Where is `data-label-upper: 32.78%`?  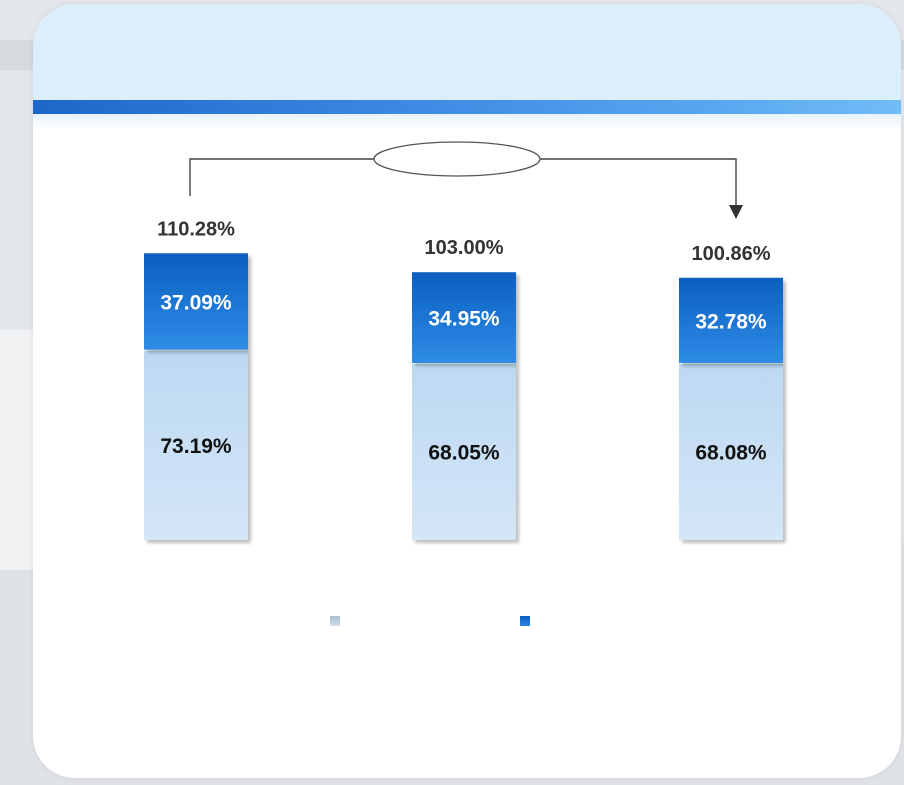
data-label-upper: 32.78% is located at coordinates (731, 321).